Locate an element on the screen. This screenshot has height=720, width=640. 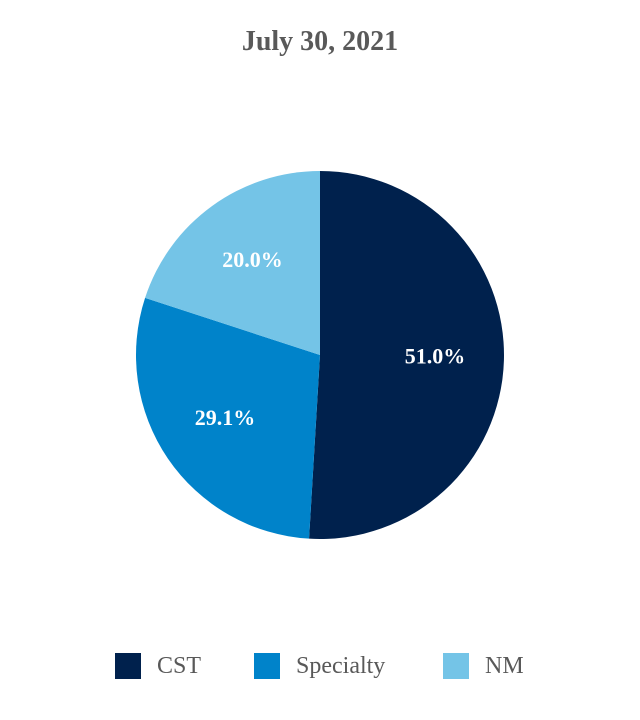
pie-label-cst: 51.0% is located at coordinates (435, 355).